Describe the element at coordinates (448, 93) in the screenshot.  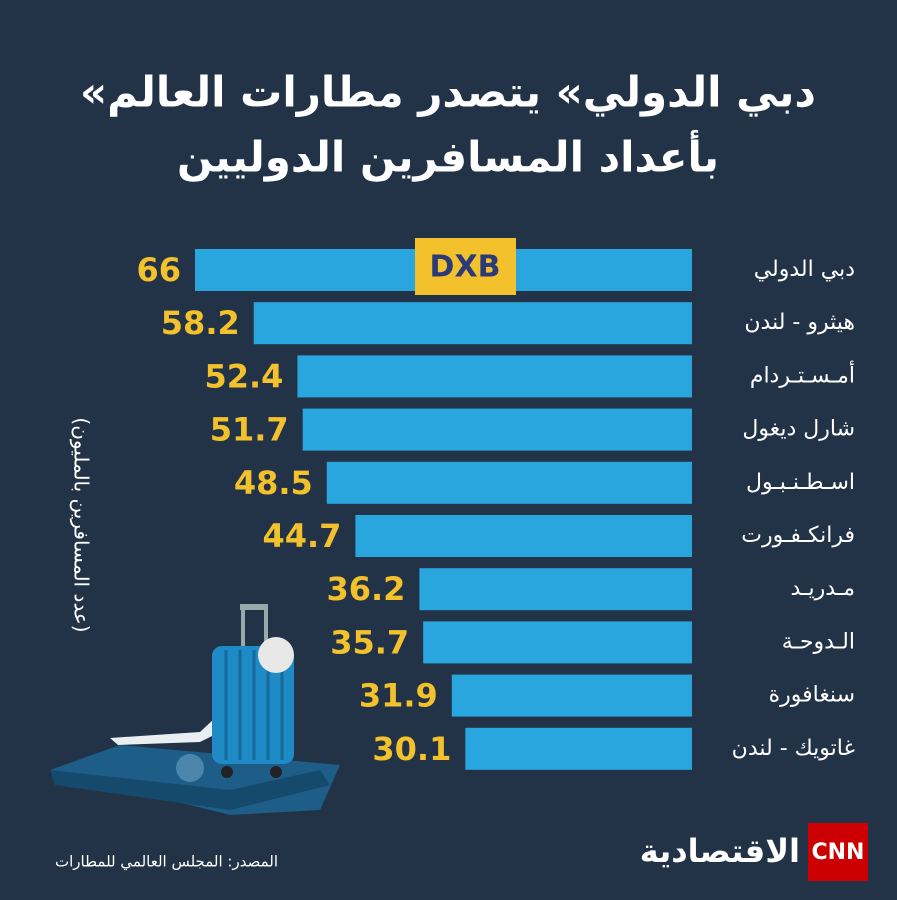
I see `chart-title: «دبي الدولي» يتصدر مطارات العالم` at that location.